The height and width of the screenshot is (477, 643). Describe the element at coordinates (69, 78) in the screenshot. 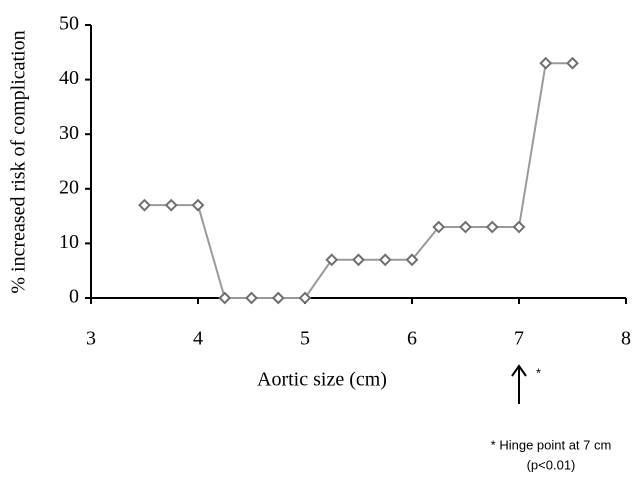

I see `y-tick-label: 40` at that location.